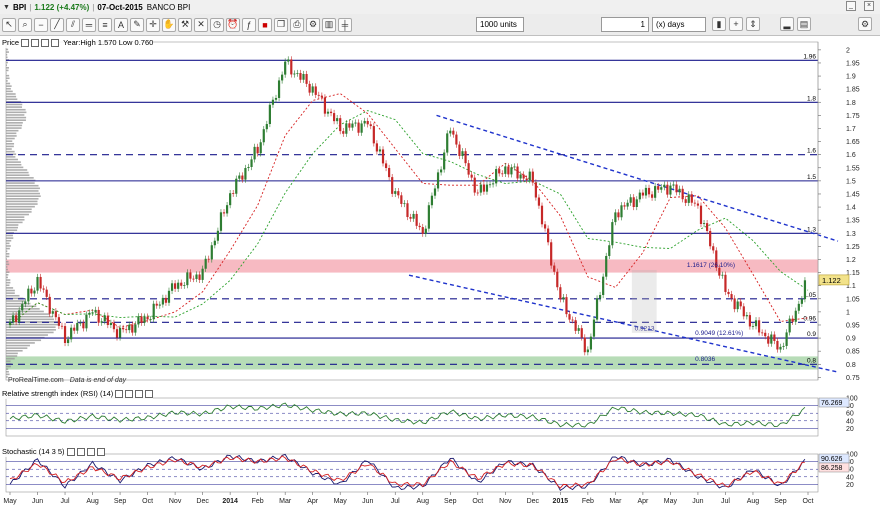 The width and height of the screenshot is (880, 532). I want to click on window-icon: ❐, so click(281, 24).